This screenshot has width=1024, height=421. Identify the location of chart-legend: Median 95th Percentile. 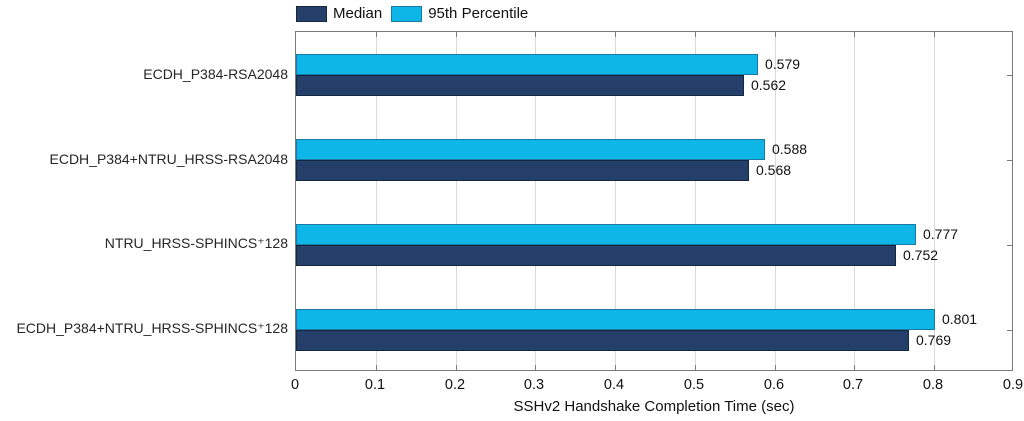
(412, 13).